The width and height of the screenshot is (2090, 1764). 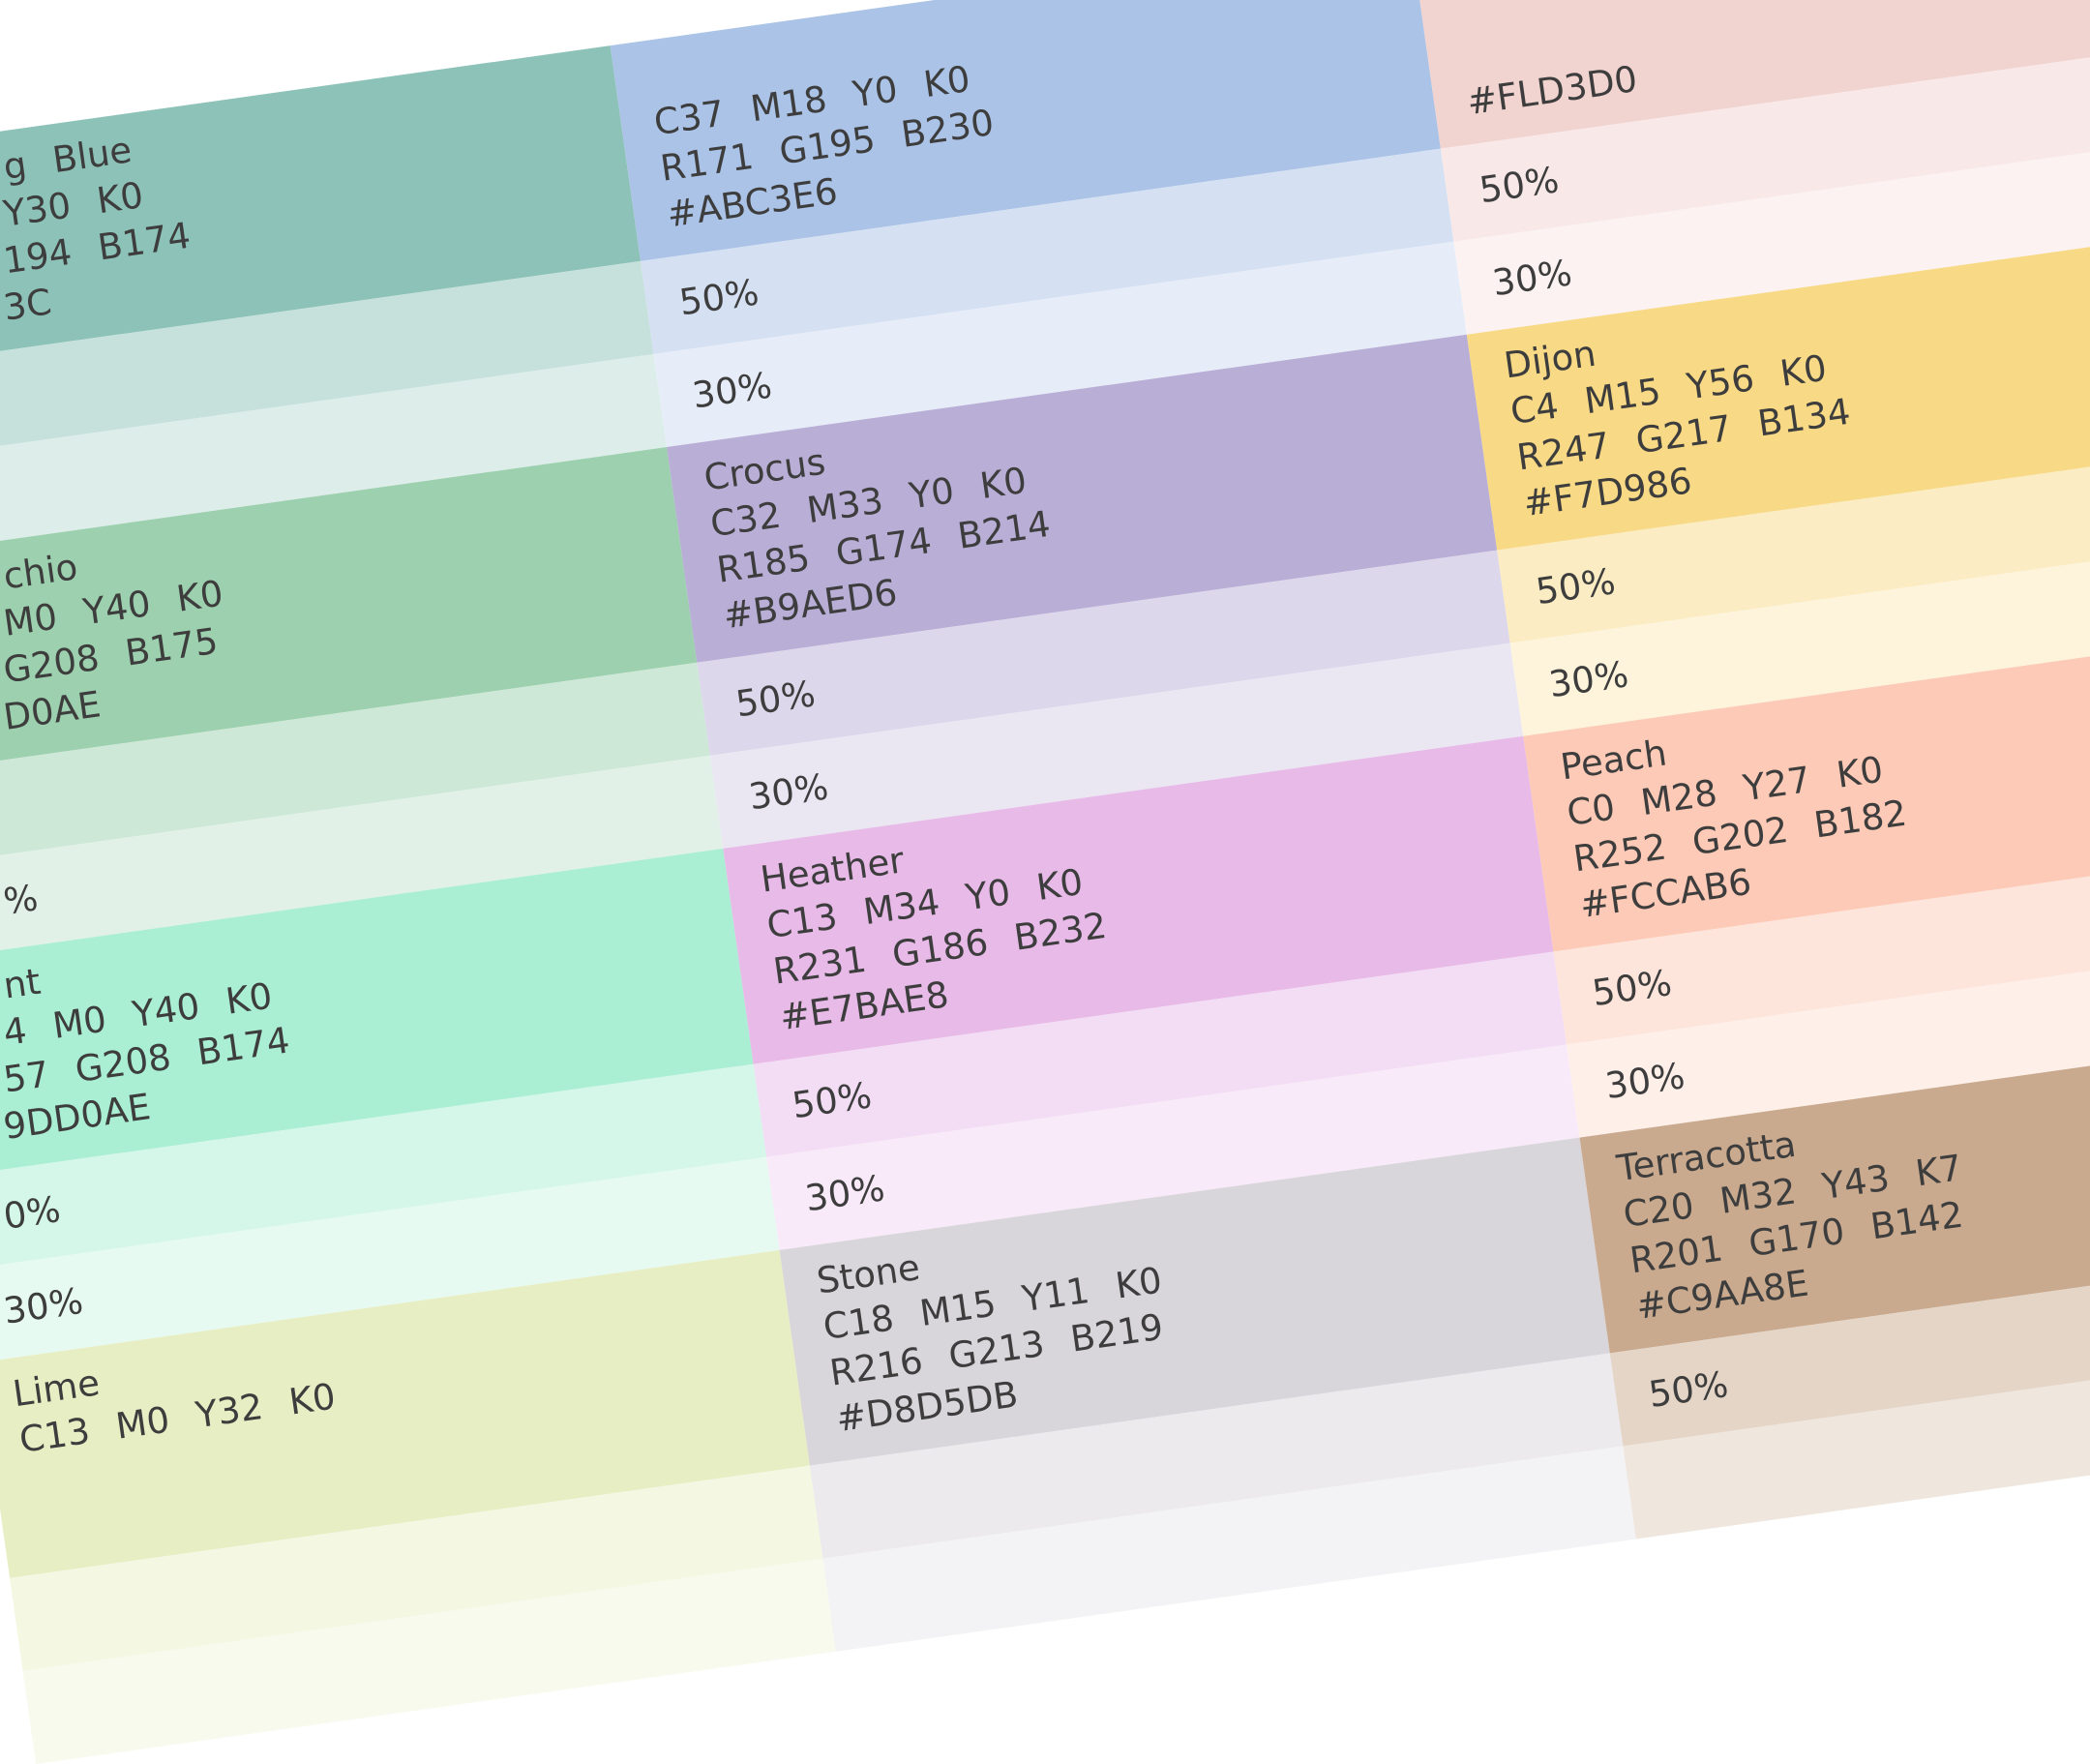 I want to click on tint-label: %, so click(x=20, y=899).